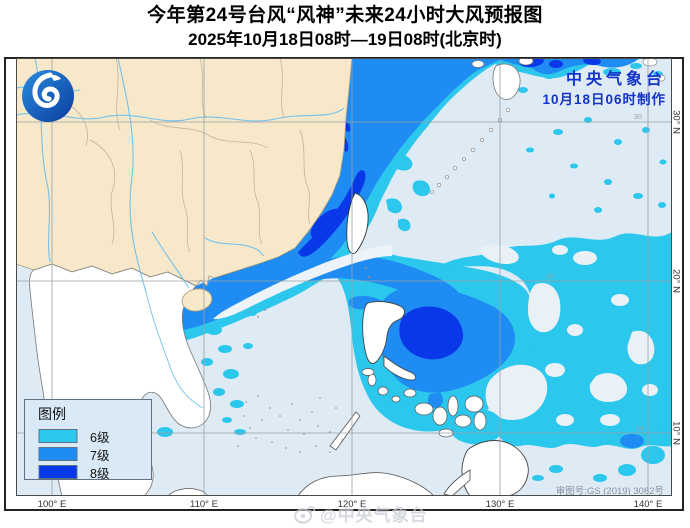 The width and height of the screenshot is (690, 528). Describe the element at coordinates (100, 437) in the screenshot. I see `legend-label-6: 6级` at that location.